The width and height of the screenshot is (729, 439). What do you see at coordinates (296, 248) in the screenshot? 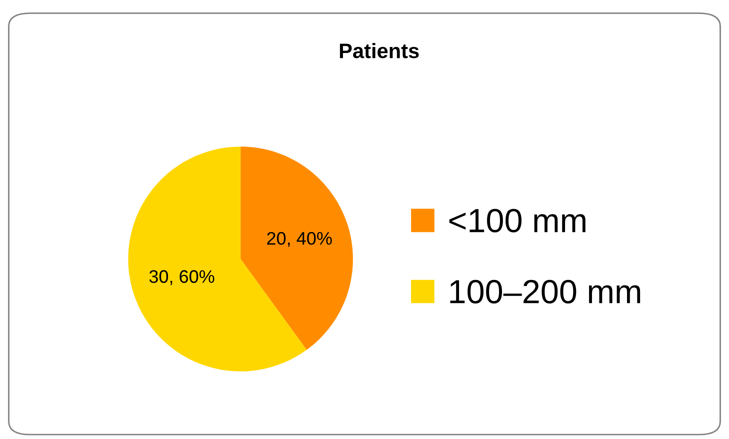
I see `pie-slice` at bounding box center [296, 248].